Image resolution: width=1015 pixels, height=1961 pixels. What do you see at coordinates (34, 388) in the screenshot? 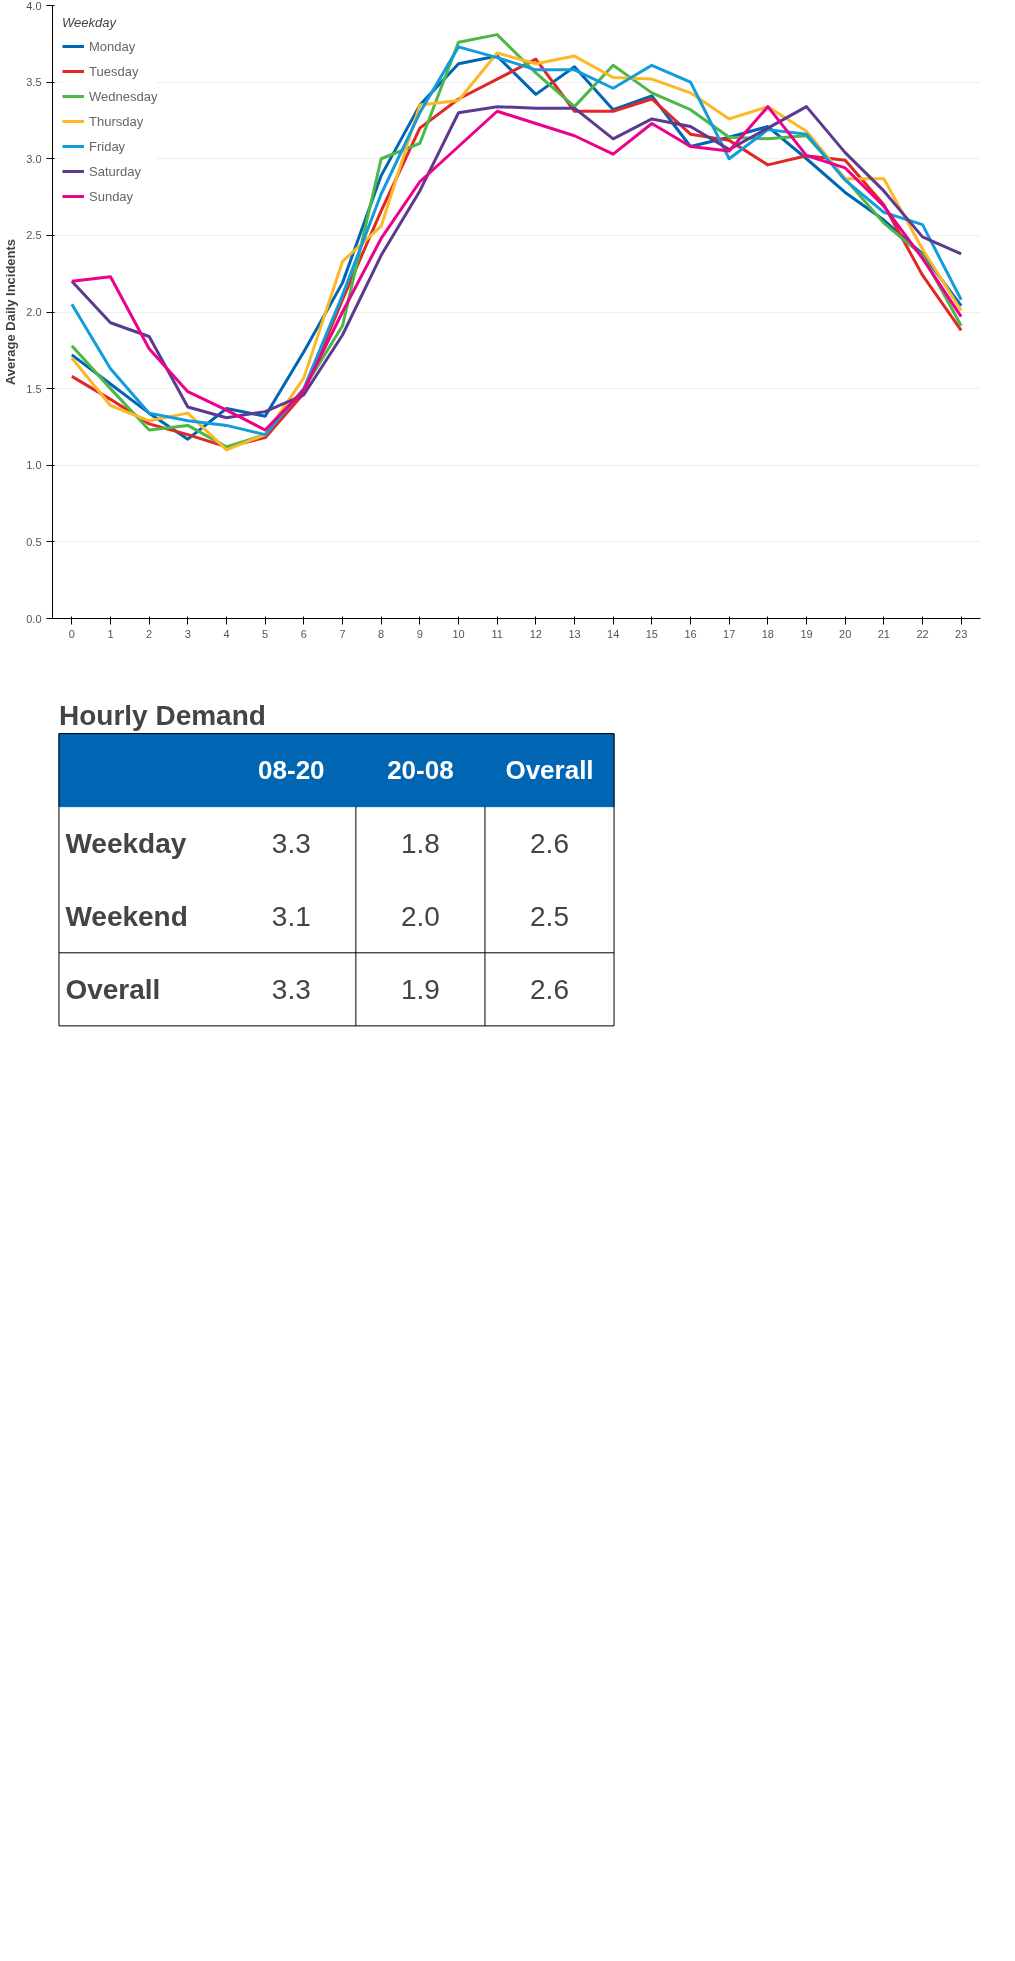
I see `y-tick-label: 1.5` at bounding box center [34, 388].